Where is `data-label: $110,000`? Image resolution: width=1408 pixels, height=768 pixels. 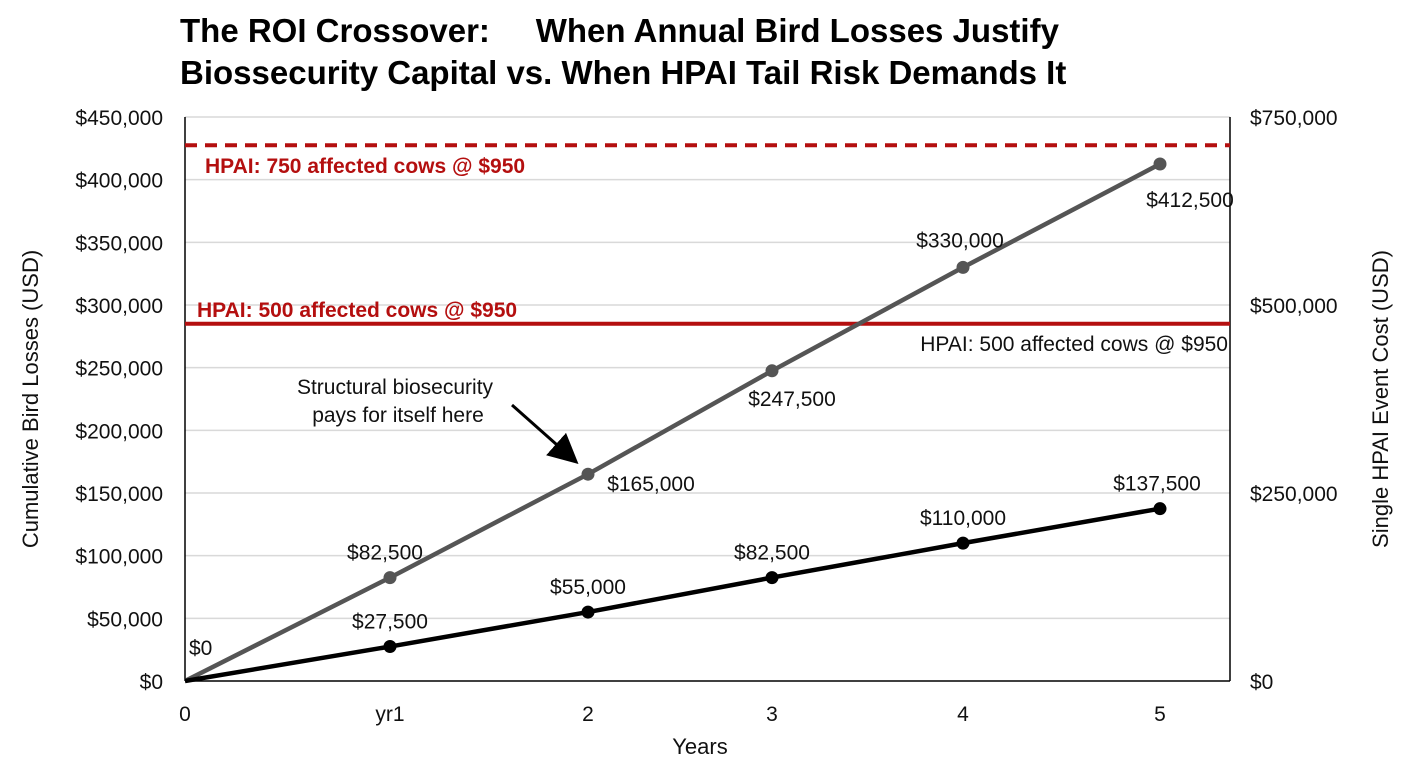 data-label: $110,000 is located at coordinates (963, 518).